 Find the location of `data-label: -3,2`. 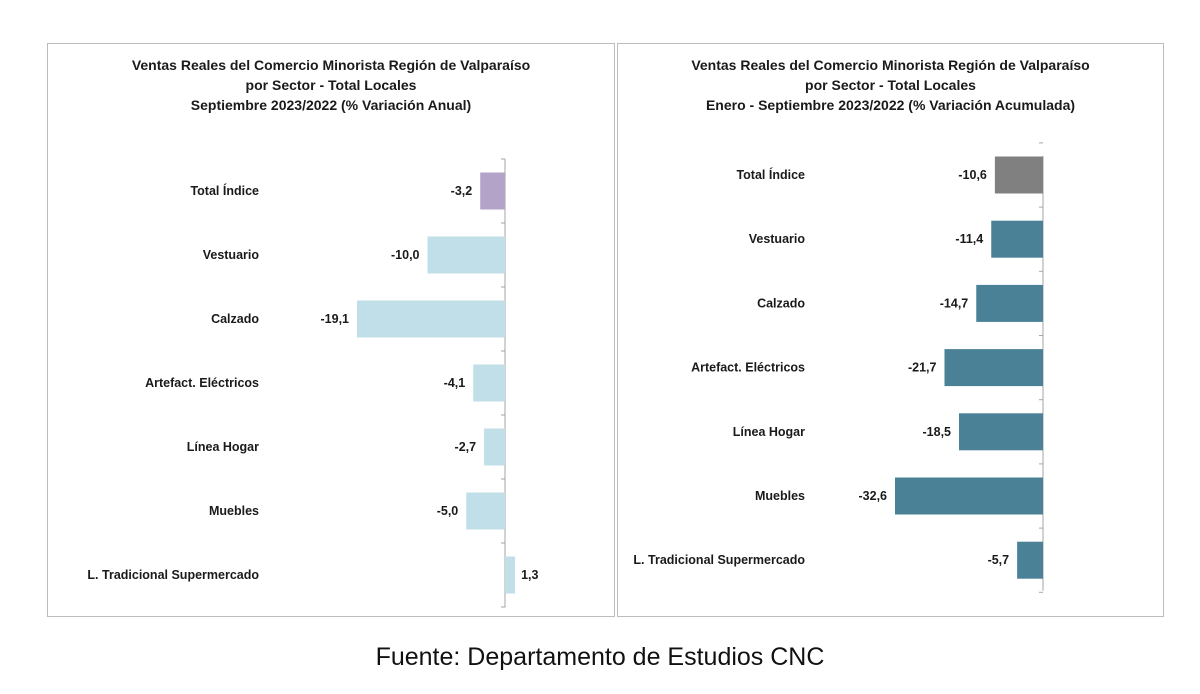

data-label: -3,2 is located at coordinates (462, 191).